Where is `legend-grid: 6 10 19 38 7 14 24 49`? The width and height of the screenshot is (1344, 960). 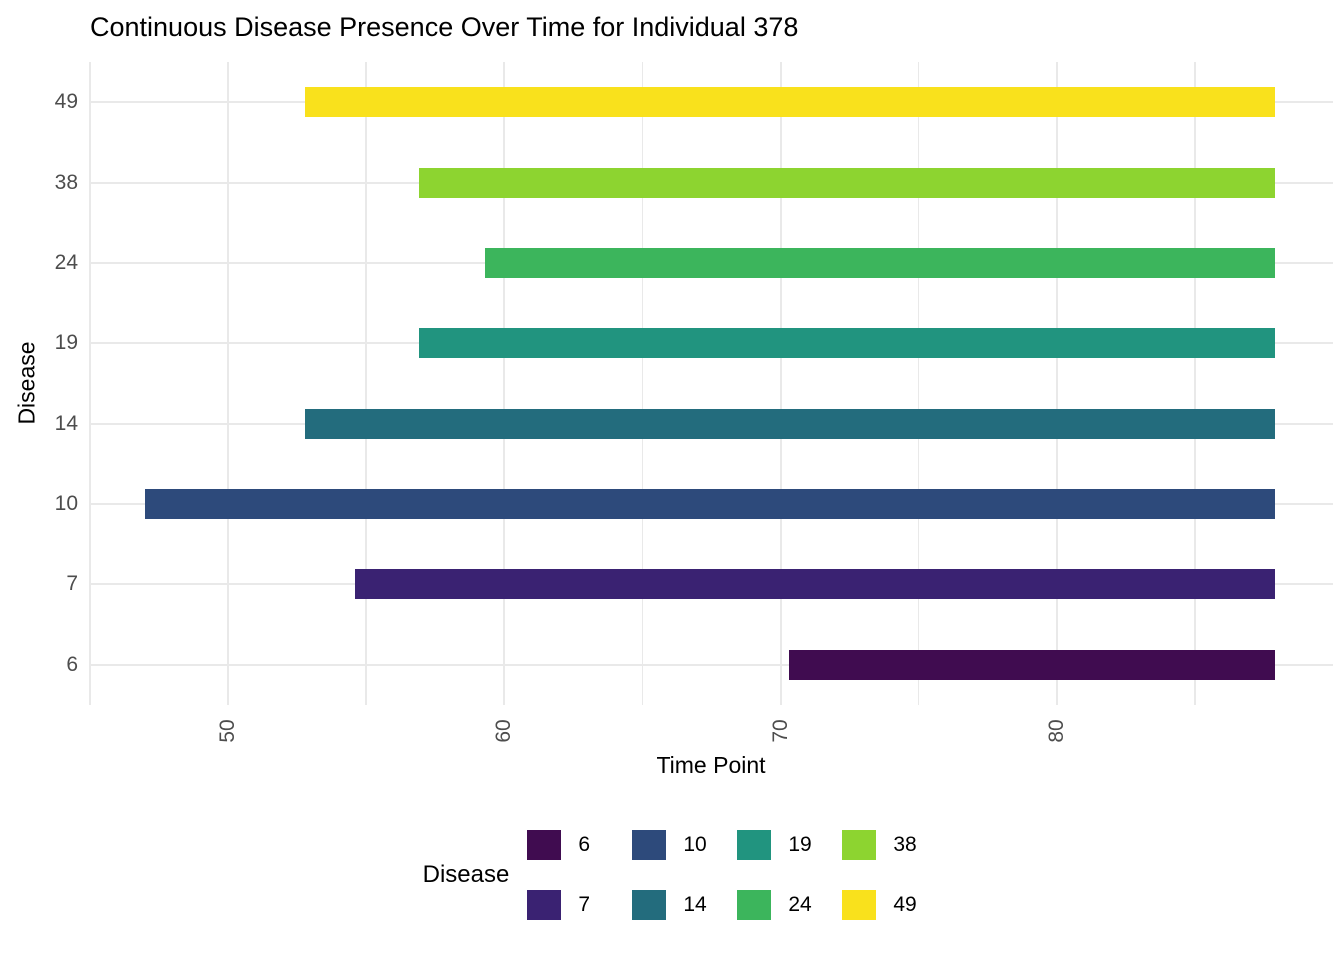
legend-grid: 6 10 19 38 7 14 24 49 is located at coordinates (724, 875).